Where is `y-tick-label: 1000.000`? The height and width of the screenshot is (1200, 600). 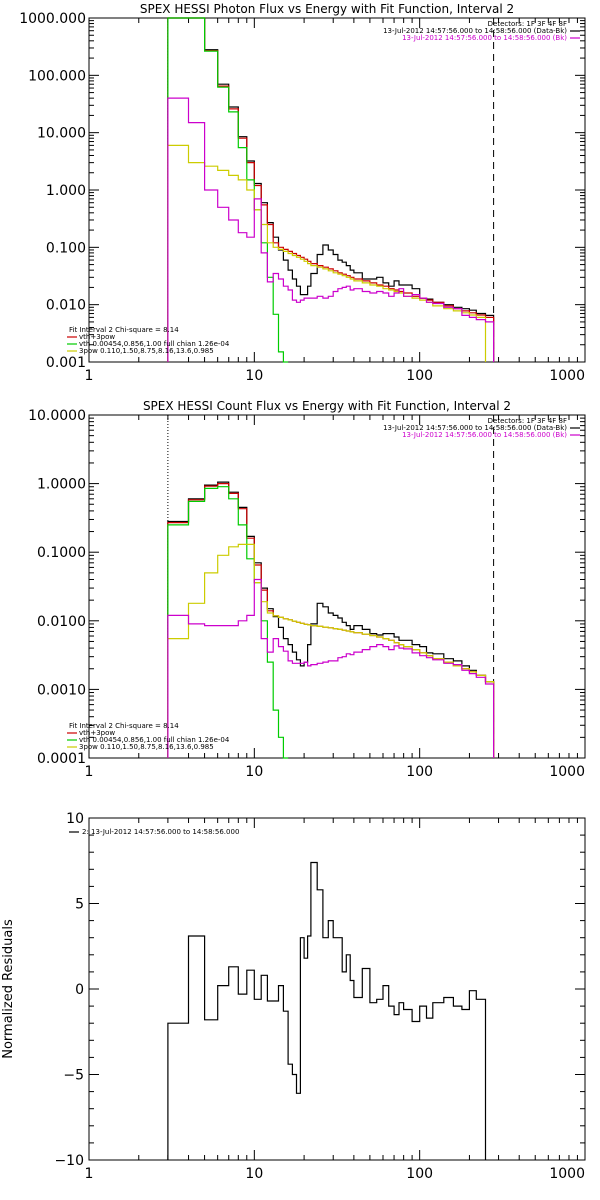 y-tick-label: 1000.000 is located at coordinates (52, 19).